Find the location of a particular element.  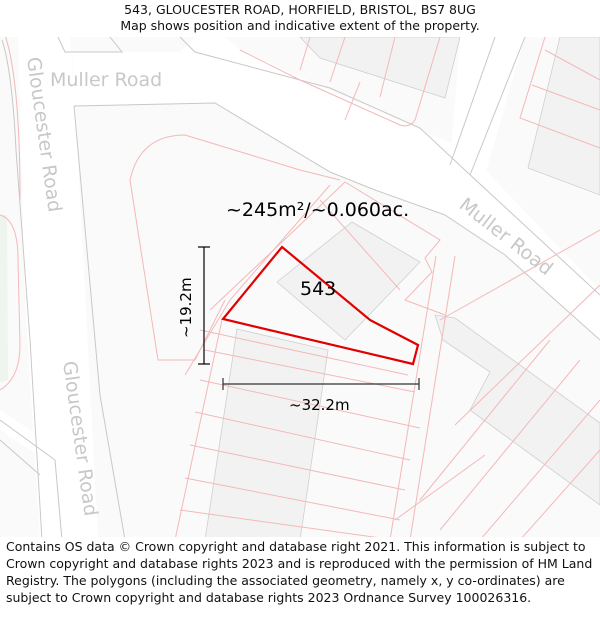

height-dimension is located at coordinates (204, 305).